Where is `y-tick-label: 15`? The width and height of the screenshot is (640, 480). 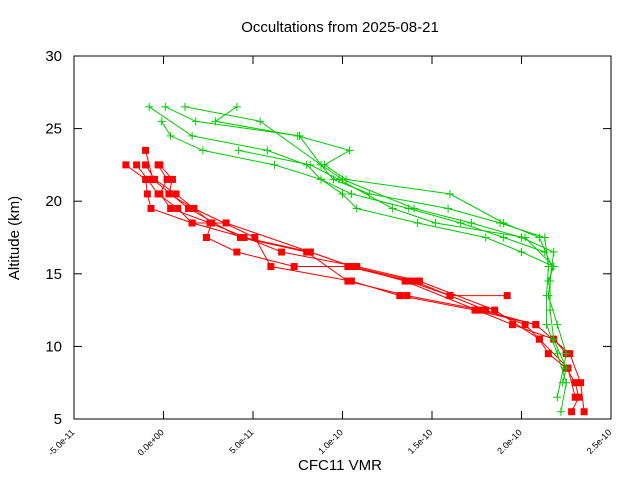
y-tick-label: 15 is located at coordinates (53, 274).